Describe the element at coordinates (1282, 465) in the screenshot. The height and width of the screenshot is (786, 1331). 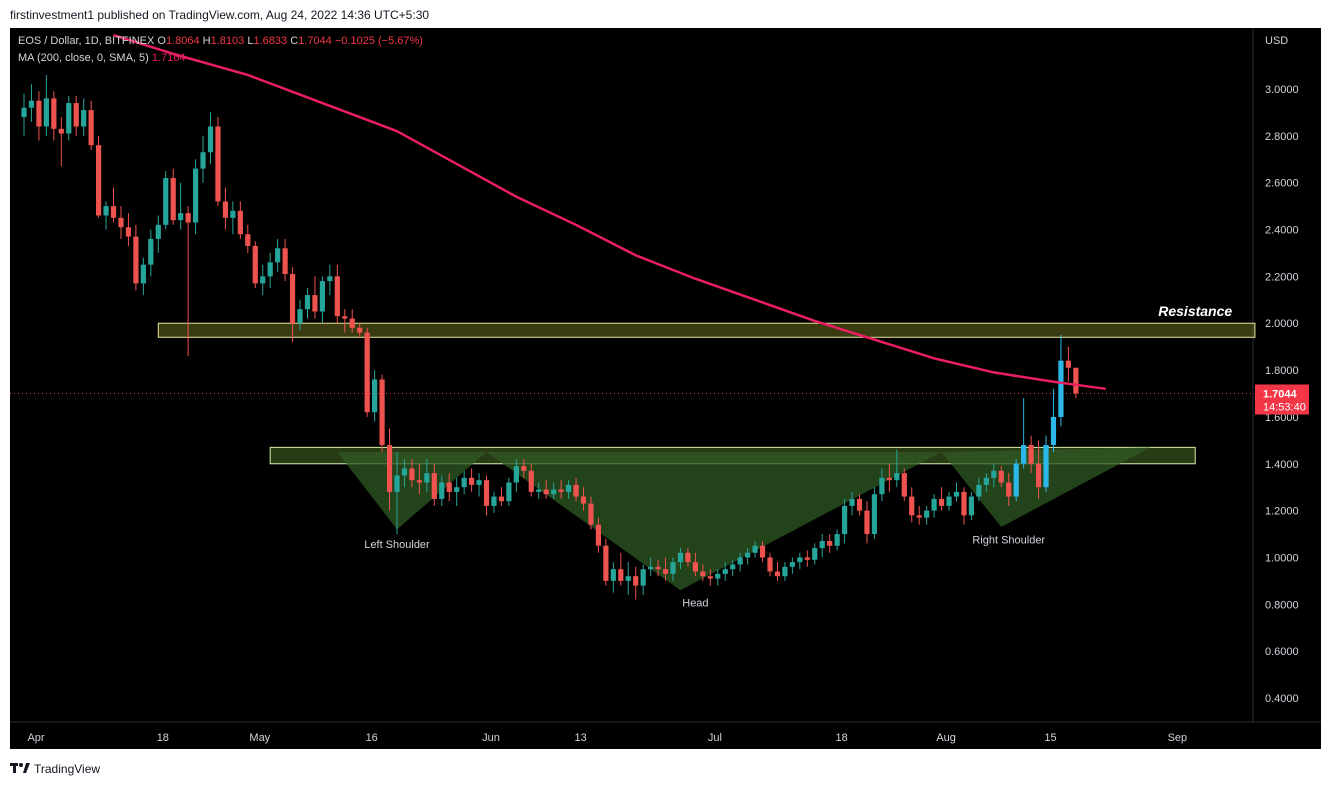
I see `y-tick-label: 1.4000` at that location.